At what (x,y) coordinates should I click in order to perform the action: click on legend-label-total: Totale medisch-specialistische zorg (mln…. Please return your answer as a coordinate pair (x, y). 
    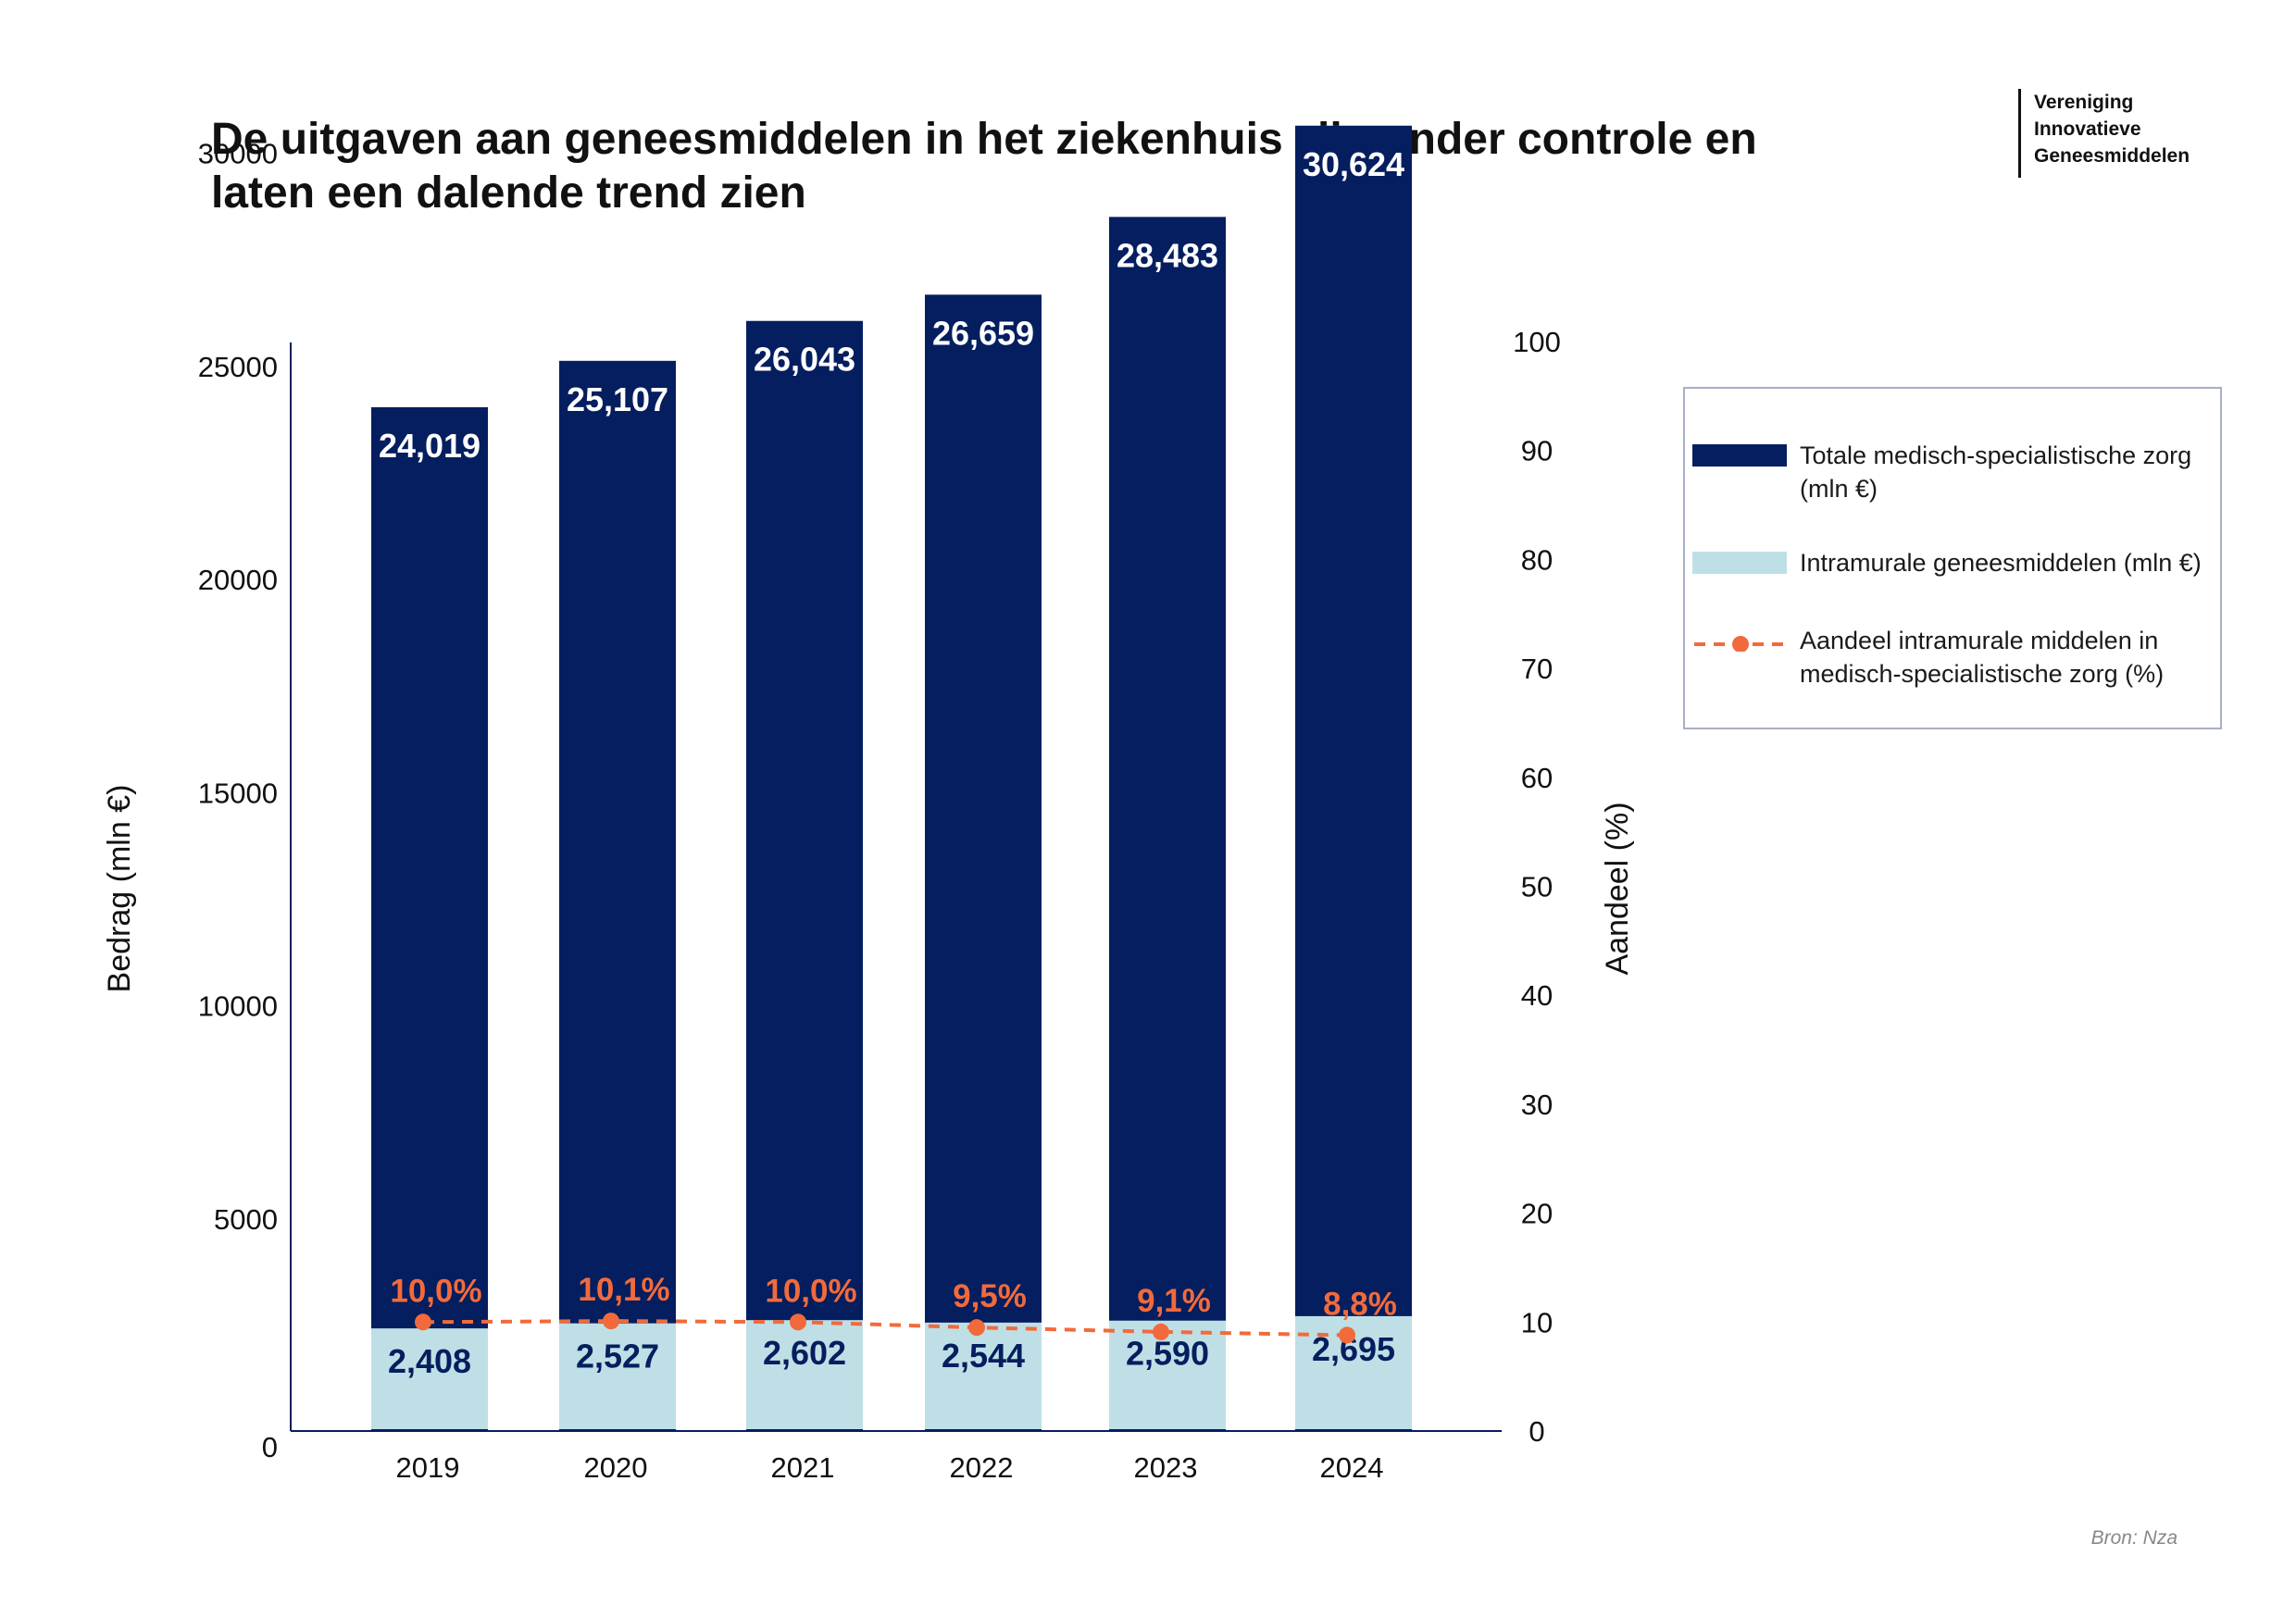
    Looking at the image, I should click on (1996, 472).